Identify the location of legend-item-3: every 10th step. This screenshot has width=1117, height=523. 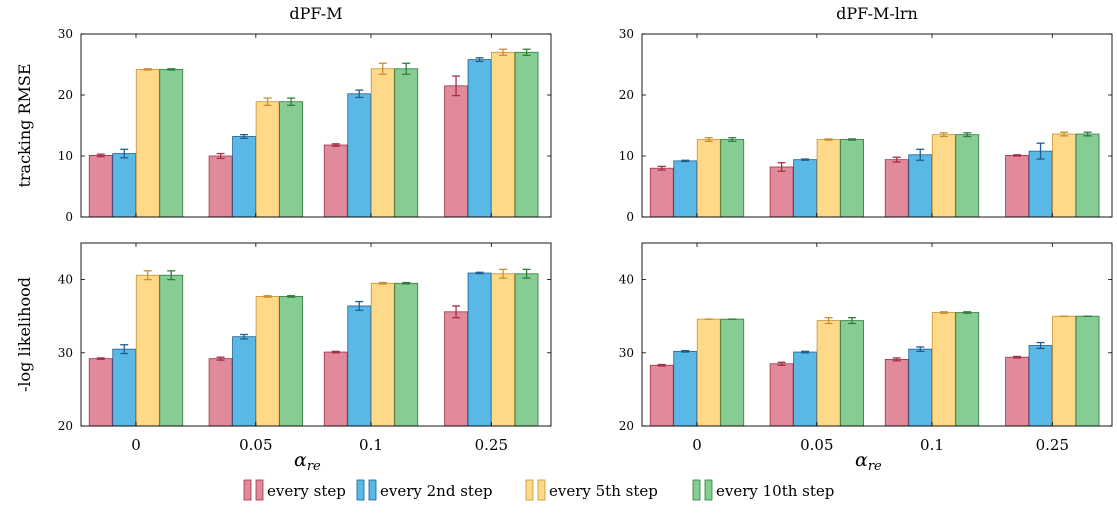
(763, 490).